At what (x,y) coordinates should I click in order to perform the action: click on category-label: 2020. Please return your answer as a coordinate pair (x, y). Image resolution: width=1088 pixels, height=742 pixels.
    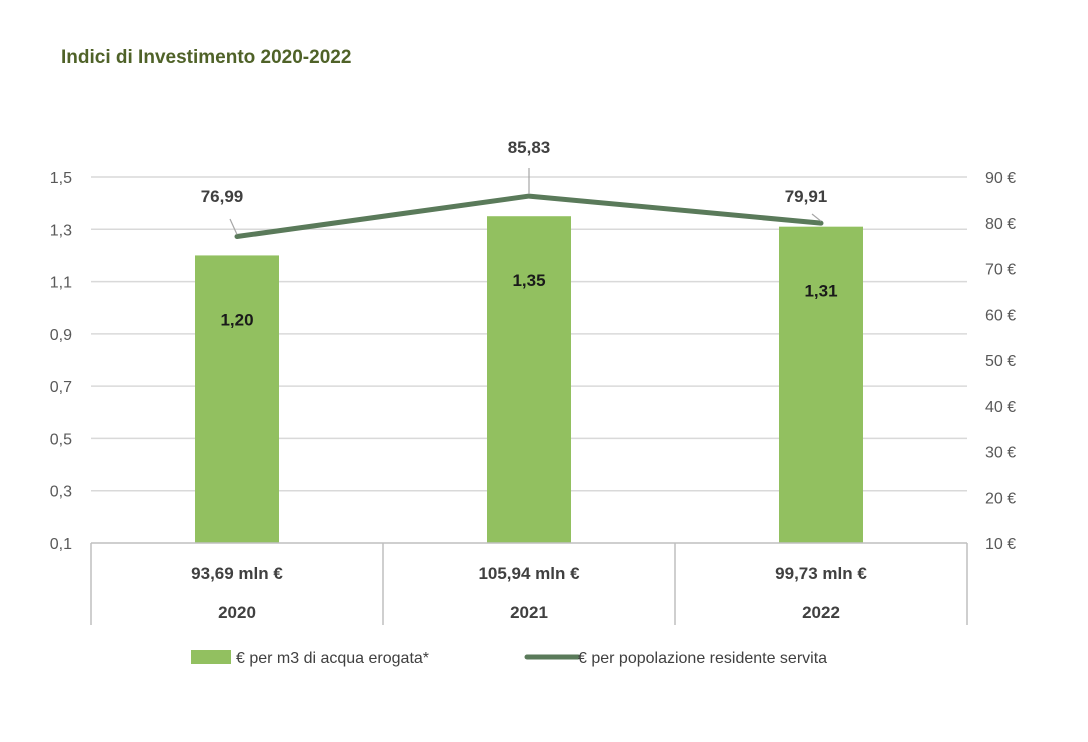
    Looking at the image, I should click on (237, 612).